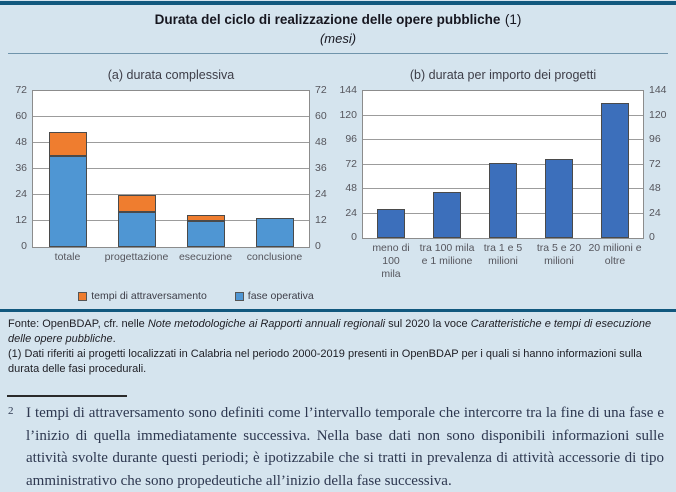 The height and width of the screenshot is (492, 676). What do you see at coordinates (615, 255) in the screenshot?
I see `x-tick-label: 20 milioni e oltre` at bounding box center [615, 255].